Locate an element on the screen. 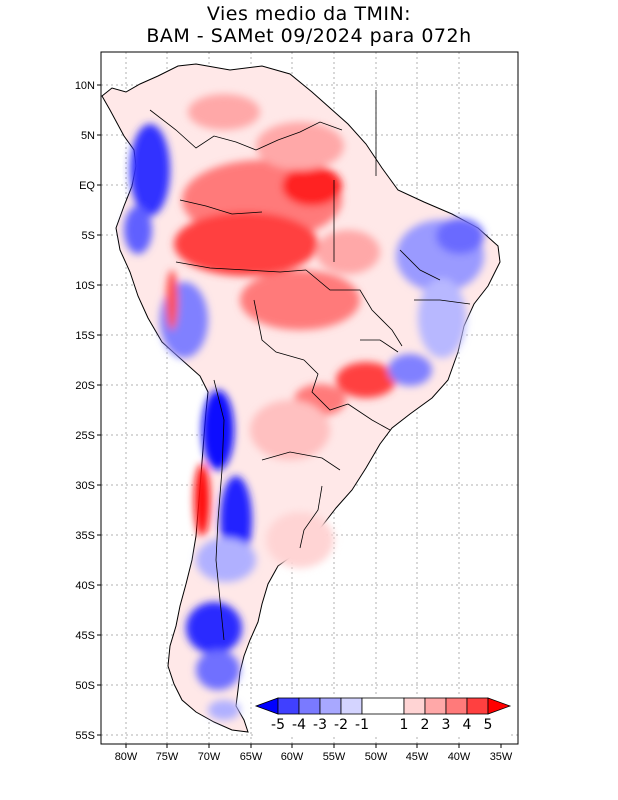 The image size is (618, 800). colorbar-label: 5 is located at coordinates (488, 725).